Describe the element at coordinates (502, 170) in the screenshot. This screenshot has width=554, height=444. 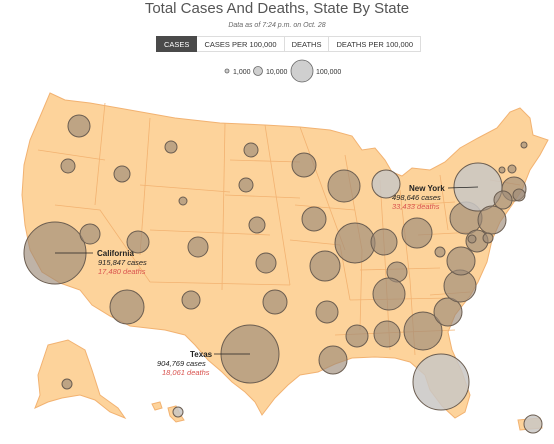
I see `bubble-vermont` at that location.